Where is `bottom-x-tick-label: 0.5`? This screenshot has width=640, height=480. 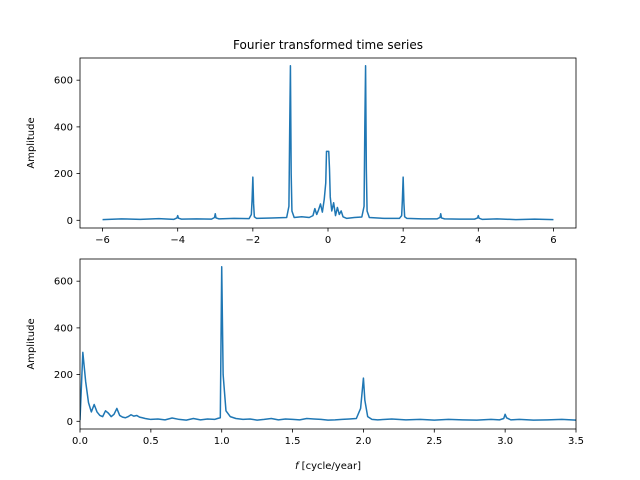 bottom-x-tick-label: 0.5 is located at coordinates (151, 441).